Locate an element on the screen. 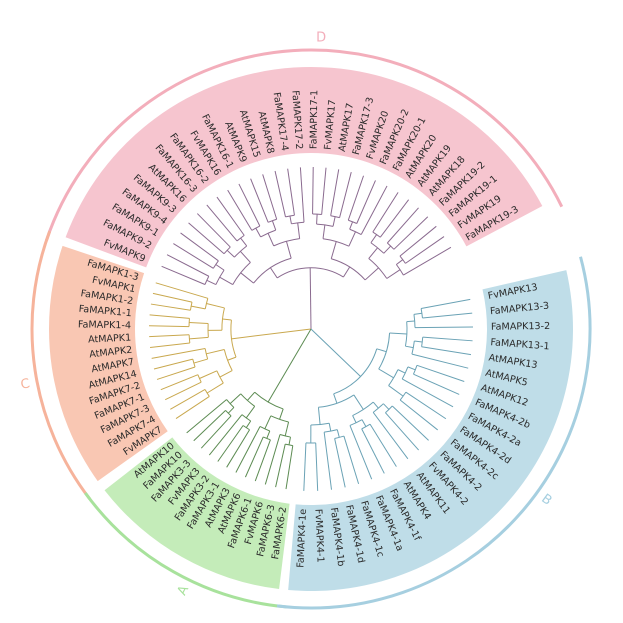  leaf-label: FaMAPK13-2 is located at coordinates (520, 327).